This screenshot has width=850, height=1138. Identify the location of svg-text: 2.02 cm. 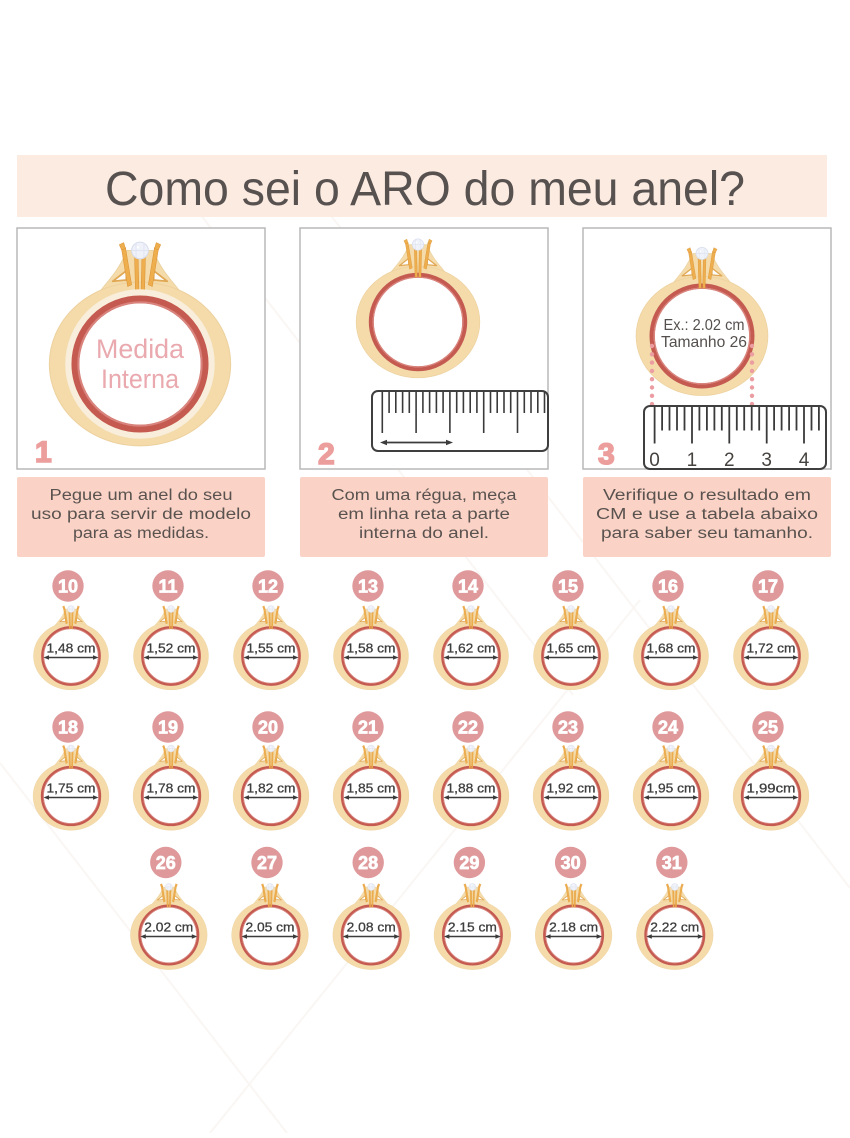
(168, 927).